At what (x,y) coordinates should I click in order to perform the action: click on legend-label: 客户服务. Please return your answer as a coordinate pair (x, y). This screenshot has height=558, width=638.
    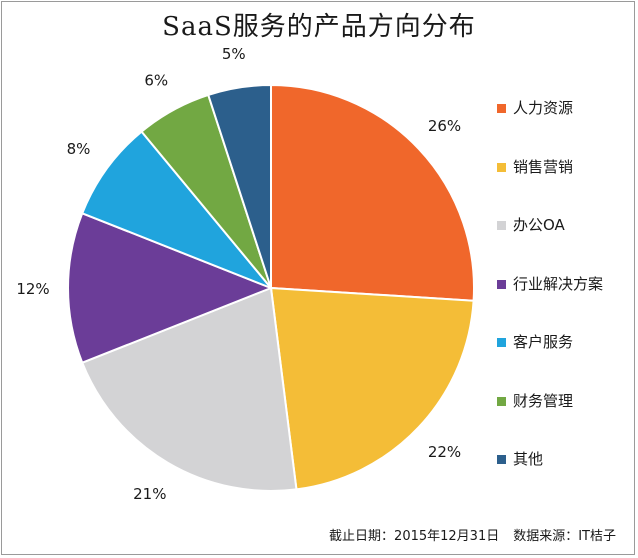
    Looking at the image, I should click on (543, 342).